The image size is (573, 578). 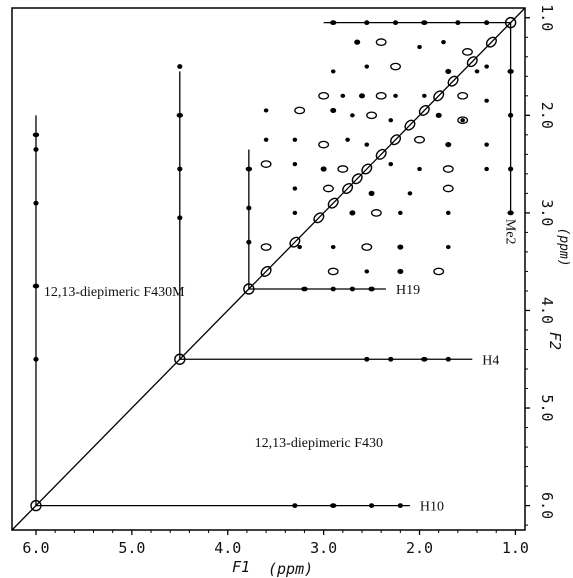 I want to click on y-tick-label: 6.0, so click(x=547, y=505).